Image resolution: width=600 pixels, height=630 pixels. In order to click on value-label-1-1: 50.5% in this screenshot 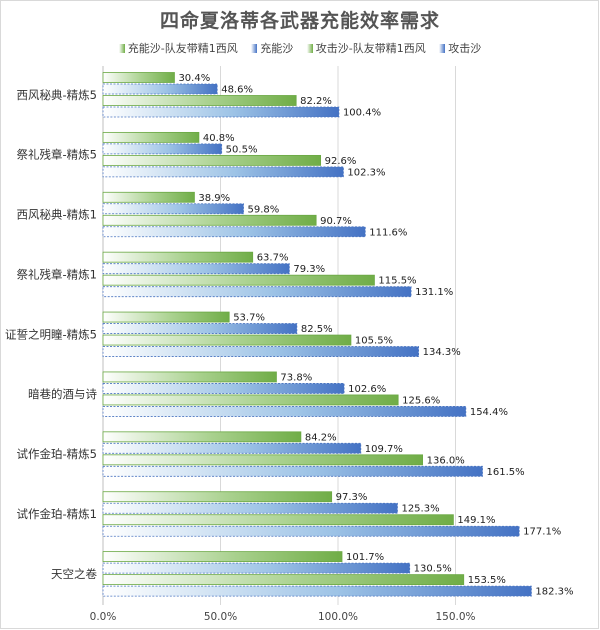, I will do `click(242, 149)`.